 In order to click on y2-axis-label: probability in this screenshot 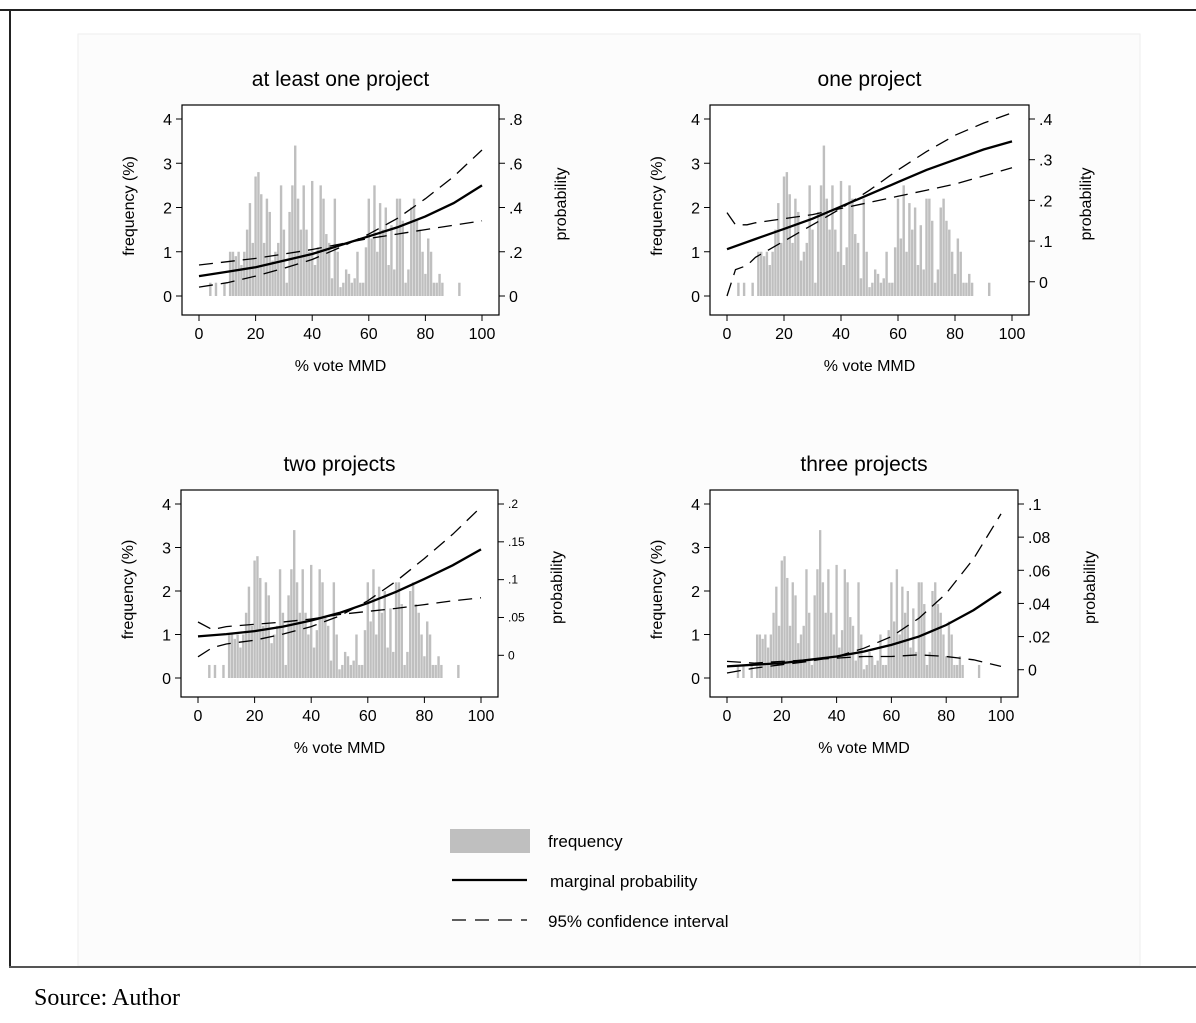, I will do `click(557, 587)`.